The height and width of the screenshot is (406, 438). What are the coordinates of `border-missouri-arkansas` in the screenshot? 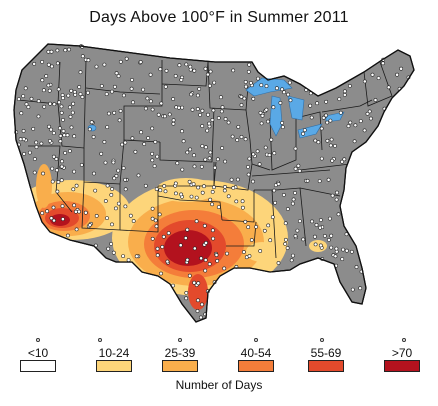 It's located at (233, 176).